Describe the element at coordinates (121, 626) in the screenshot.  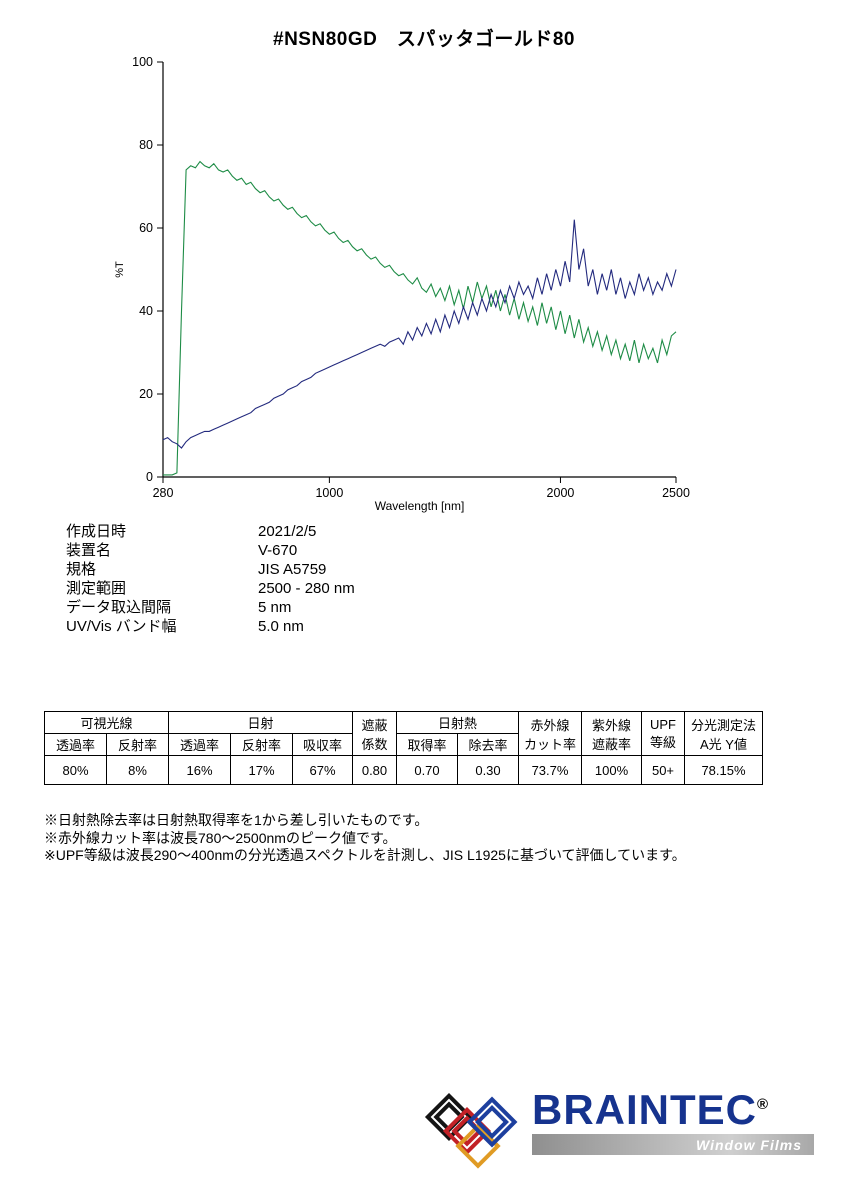
I see `metadata-label: UV/Vis バンド幅` at that location.